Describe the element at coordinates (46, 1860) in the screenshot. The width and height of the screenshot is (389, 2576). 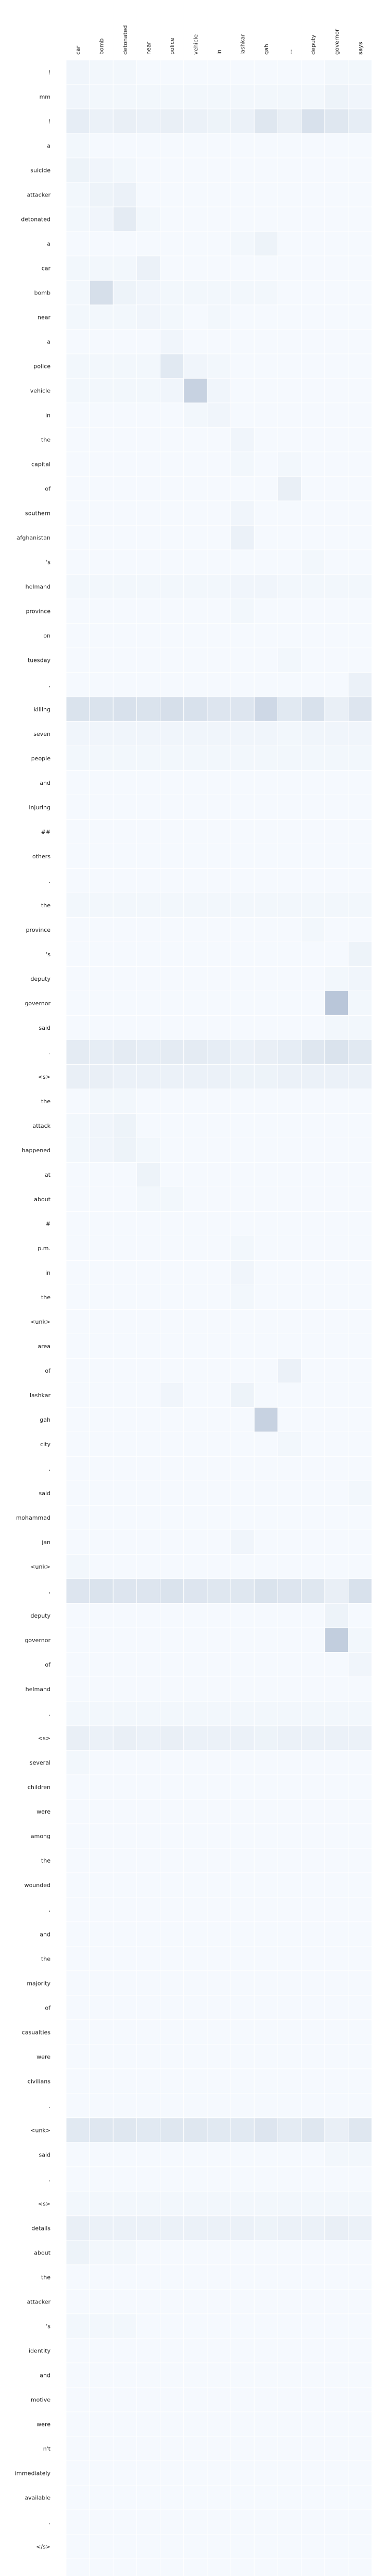
I see `y-tick-label: the` at that location.